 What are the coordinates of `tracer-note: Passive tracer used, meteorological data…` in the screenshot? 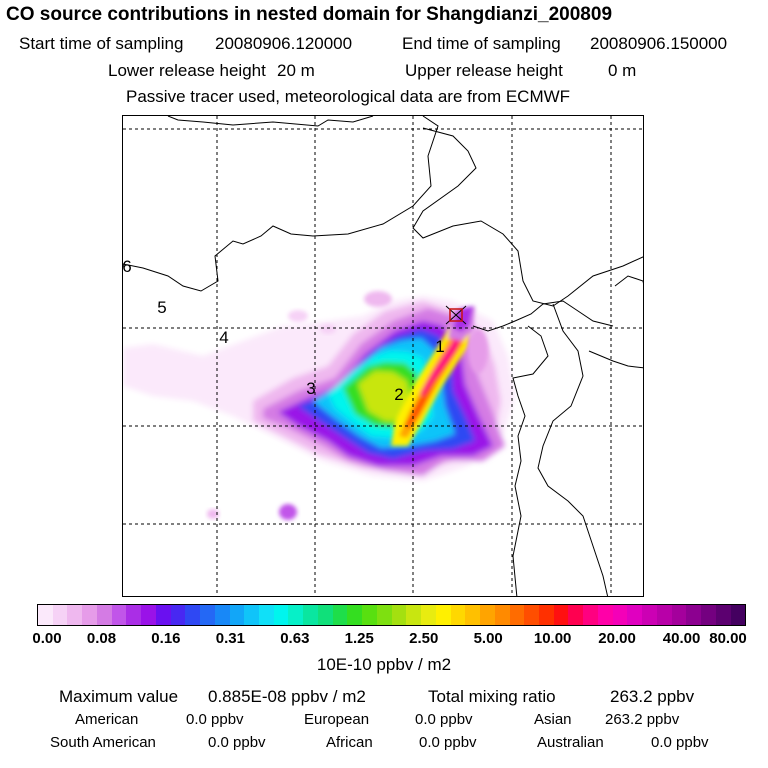 It's located at (348, 96).